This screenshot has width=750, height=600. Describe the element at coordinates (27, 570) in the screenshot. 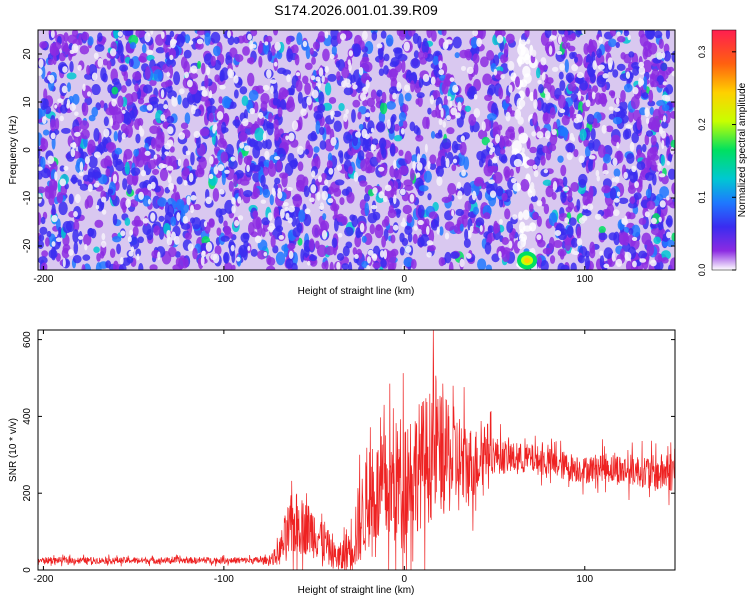

I see `y-tick-label: 0` at that location.